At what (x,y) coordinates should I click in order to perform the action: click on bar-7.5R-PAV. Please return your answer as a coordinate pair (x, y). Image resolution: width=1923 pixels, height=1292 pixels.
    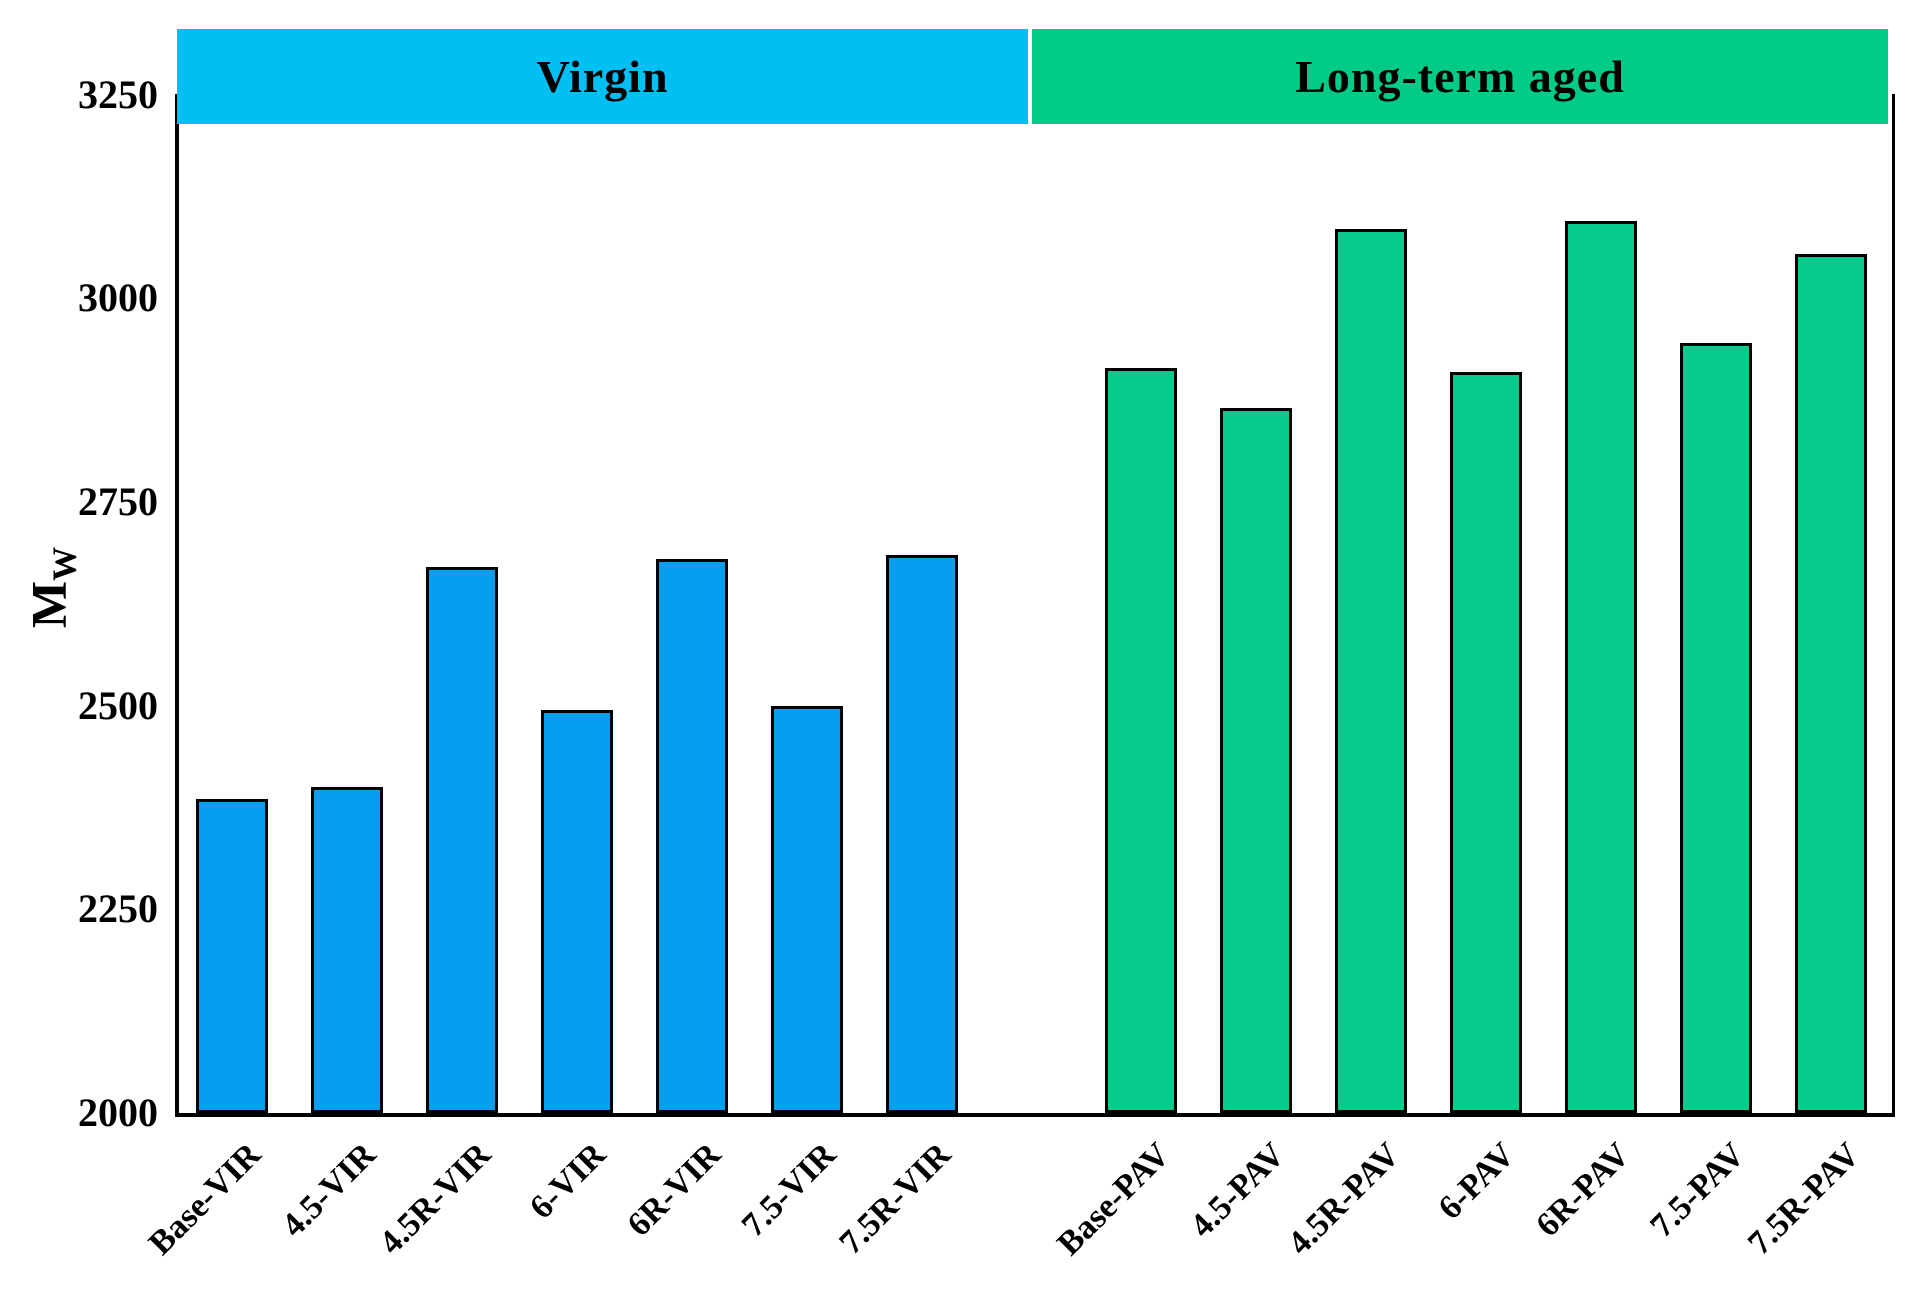
    Looking at the image, I should click on (1831, 683).